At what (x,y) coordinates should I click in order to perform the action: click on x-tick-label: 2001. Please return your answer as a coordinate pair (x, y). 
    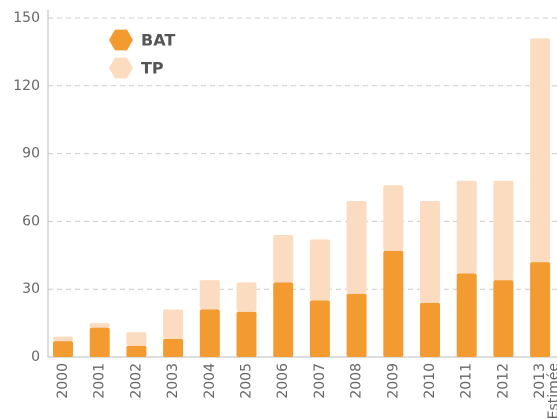
    Looking at the image, I should click on (100, 381).